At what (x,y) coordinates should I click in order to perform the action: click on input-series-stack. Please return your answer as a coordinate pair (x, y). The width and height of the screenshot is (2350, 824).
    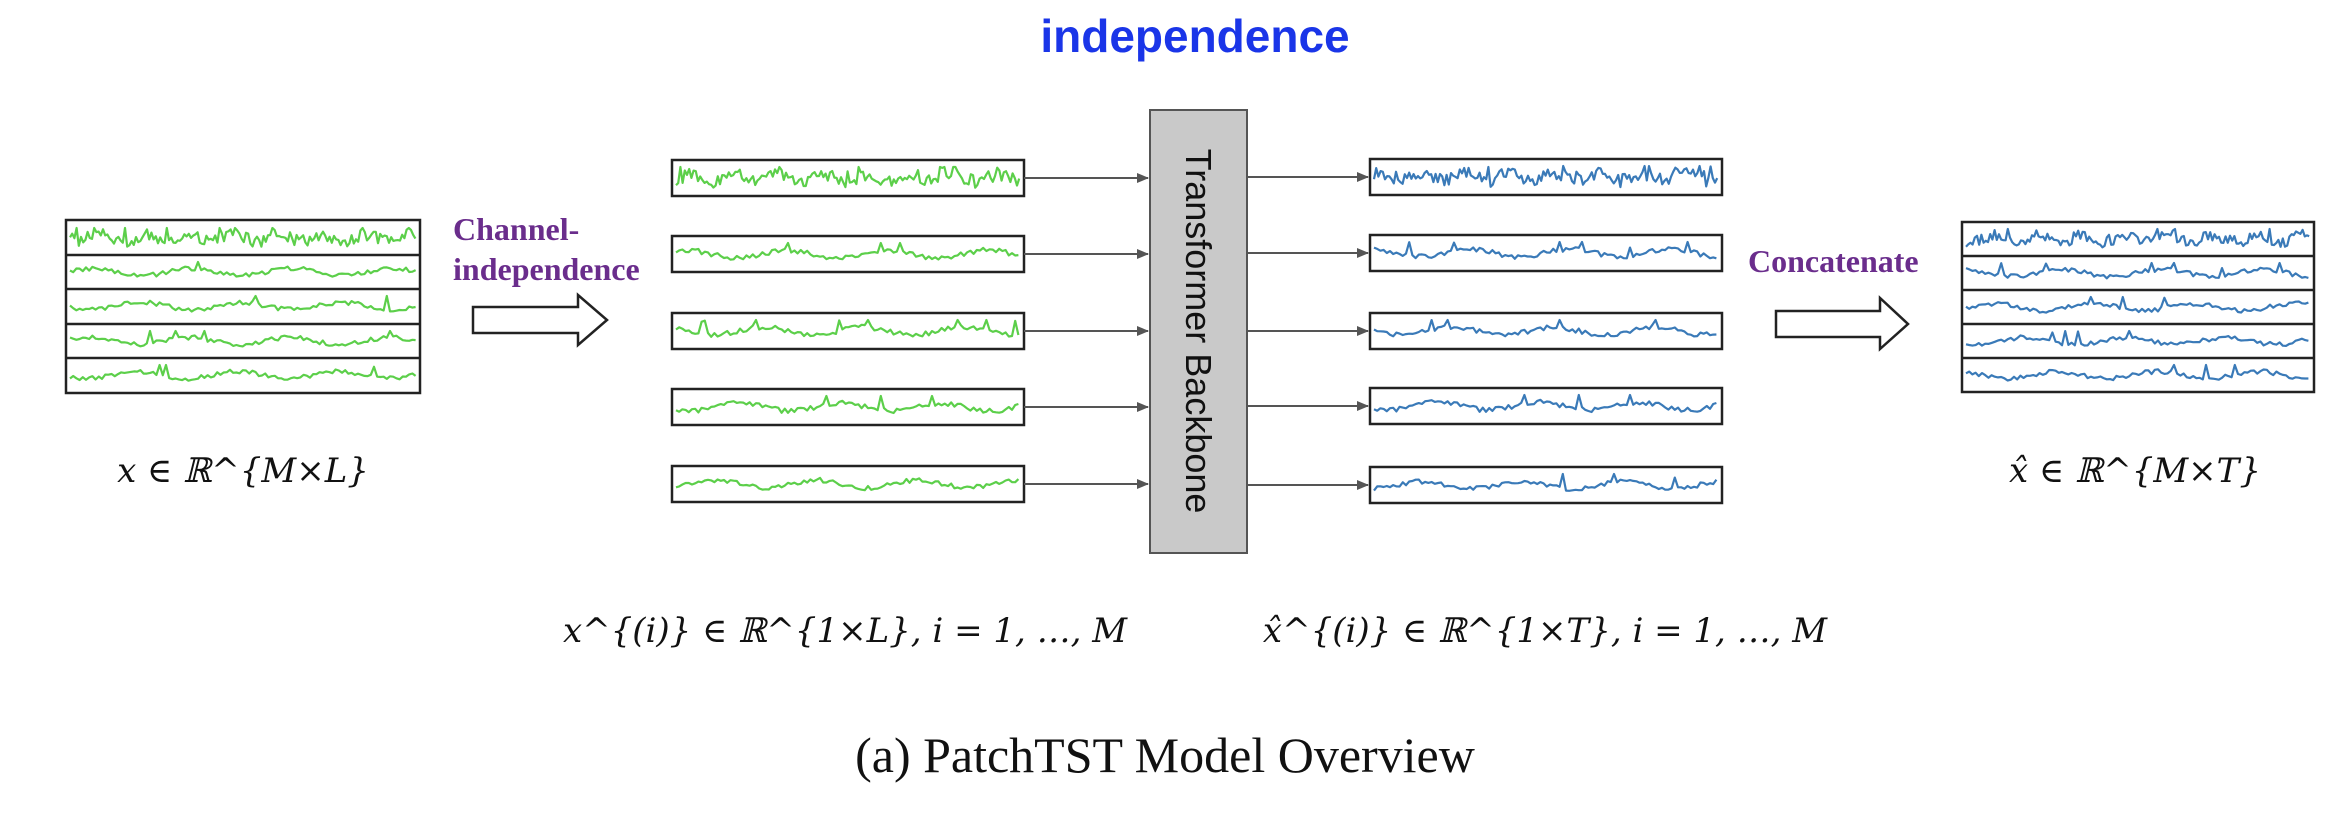
    Looking at the image, I should click on (243, 306).